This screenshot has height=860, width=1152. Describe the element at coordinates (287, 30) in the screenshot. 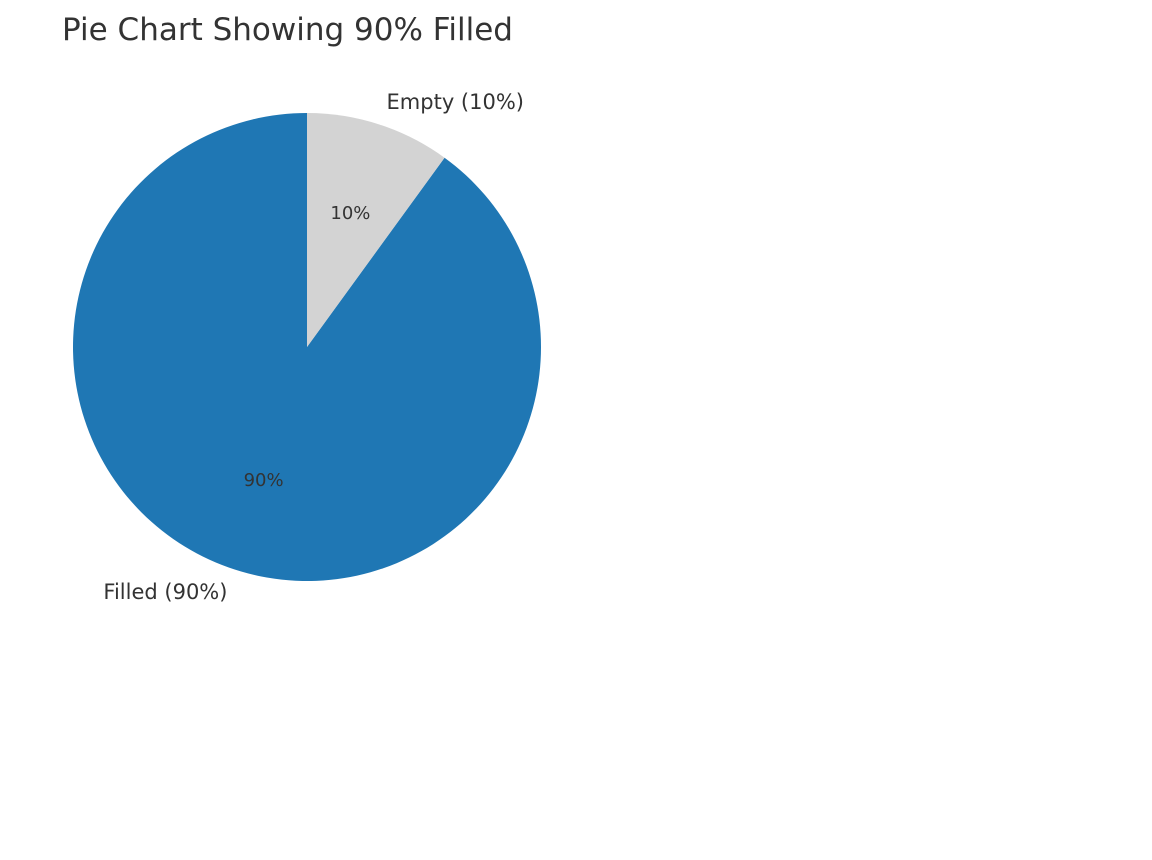

I see `chart-title: Pie Chart Showing 90% Filled` at that location.